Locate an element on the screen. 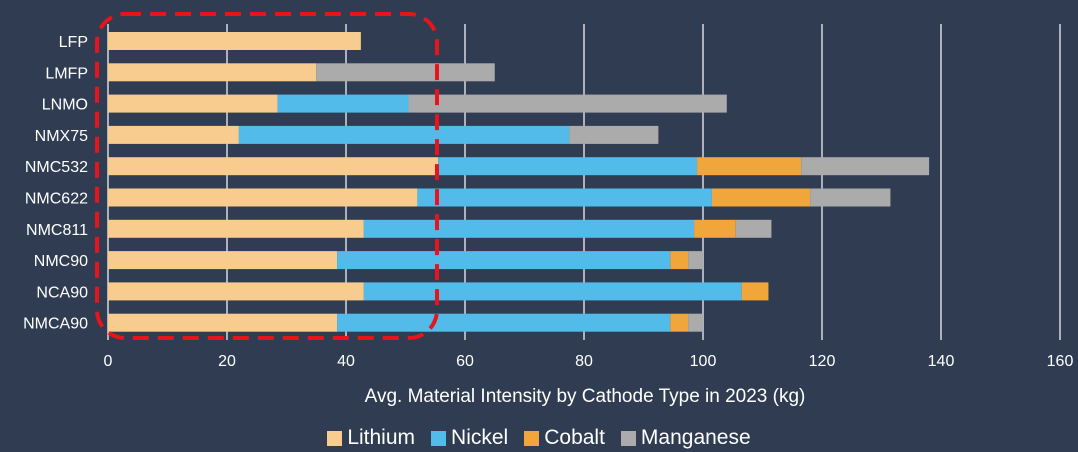  legend-item: Cobalt is located at coordinates (564, 438).